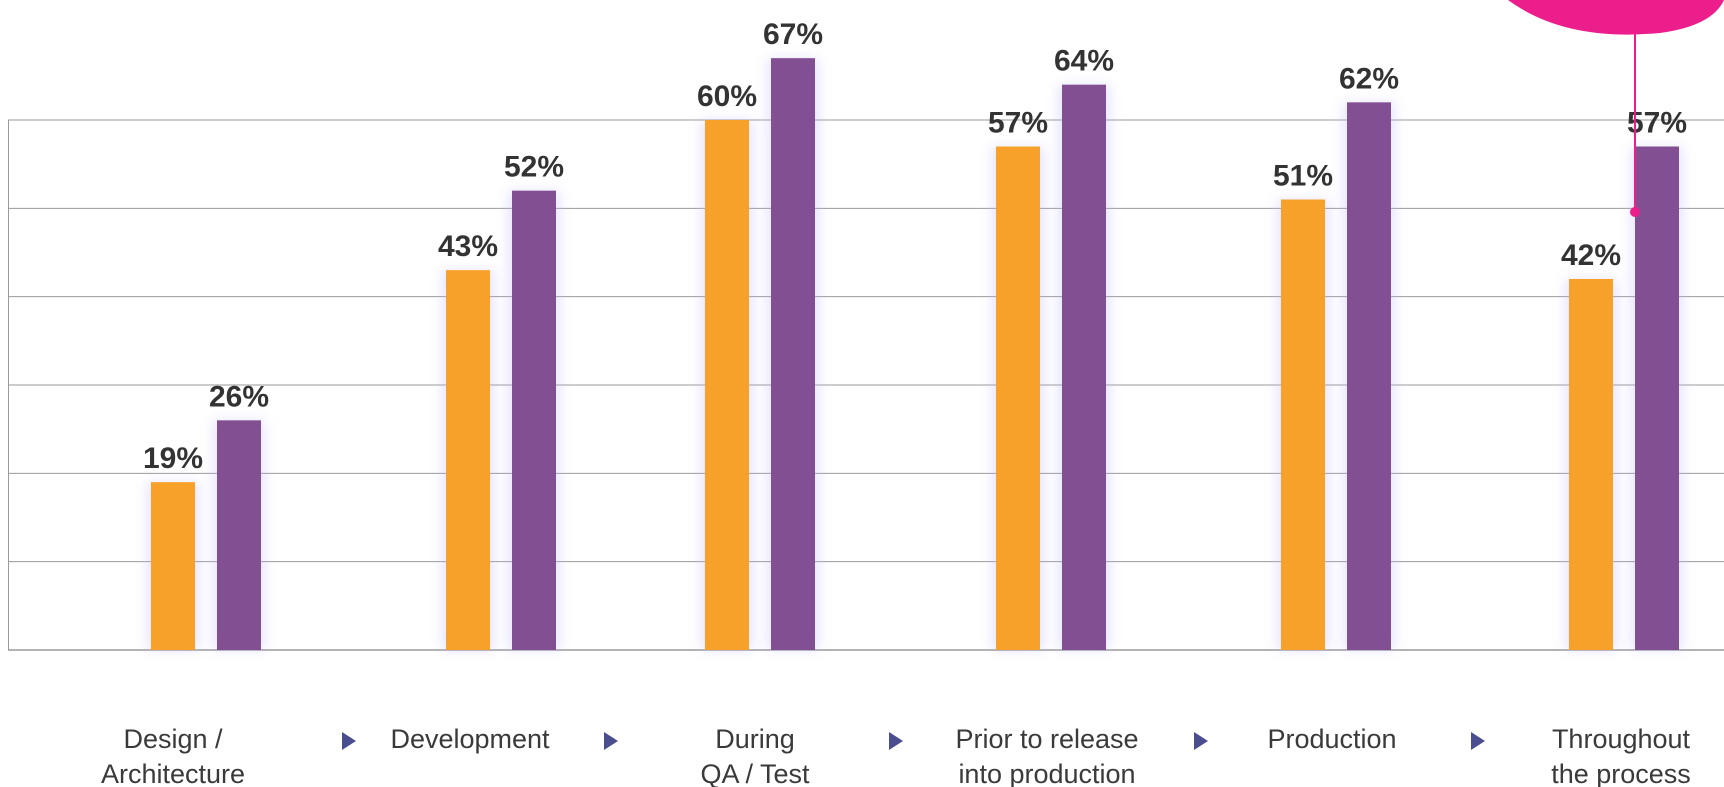 The height and width of the screenshot is (787, 1724). I want to click on category-label-2: Development, so click(470, 739).